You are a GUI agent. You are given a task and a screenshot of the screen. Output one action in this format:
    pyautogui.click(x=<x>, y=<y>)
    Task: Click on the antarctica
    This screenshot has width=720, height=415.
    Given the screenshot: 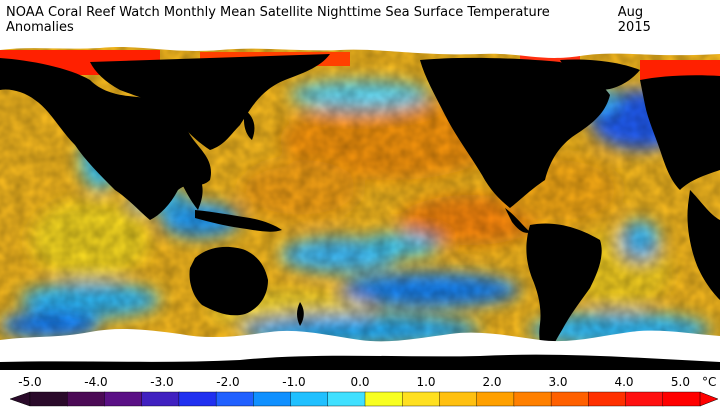 What is the action you would take?
    pyautogui.click(x=360, y=362)
    